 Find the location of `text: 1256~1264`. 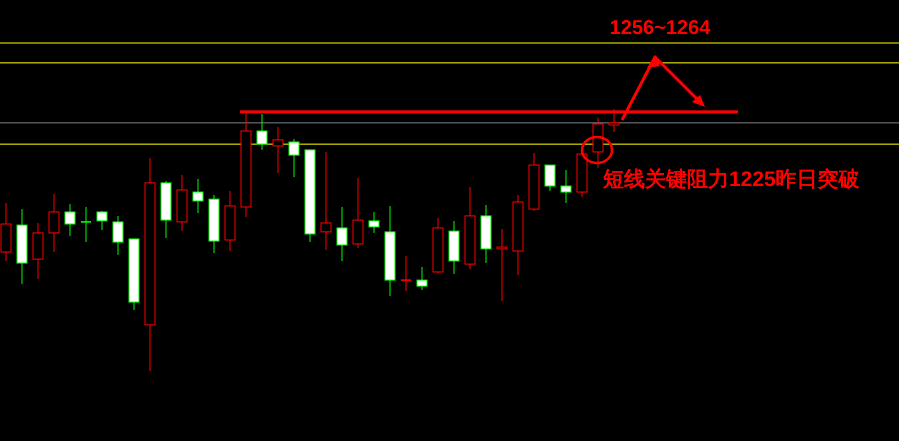

text: 1256~1264 is located at coordinates (661, 28).